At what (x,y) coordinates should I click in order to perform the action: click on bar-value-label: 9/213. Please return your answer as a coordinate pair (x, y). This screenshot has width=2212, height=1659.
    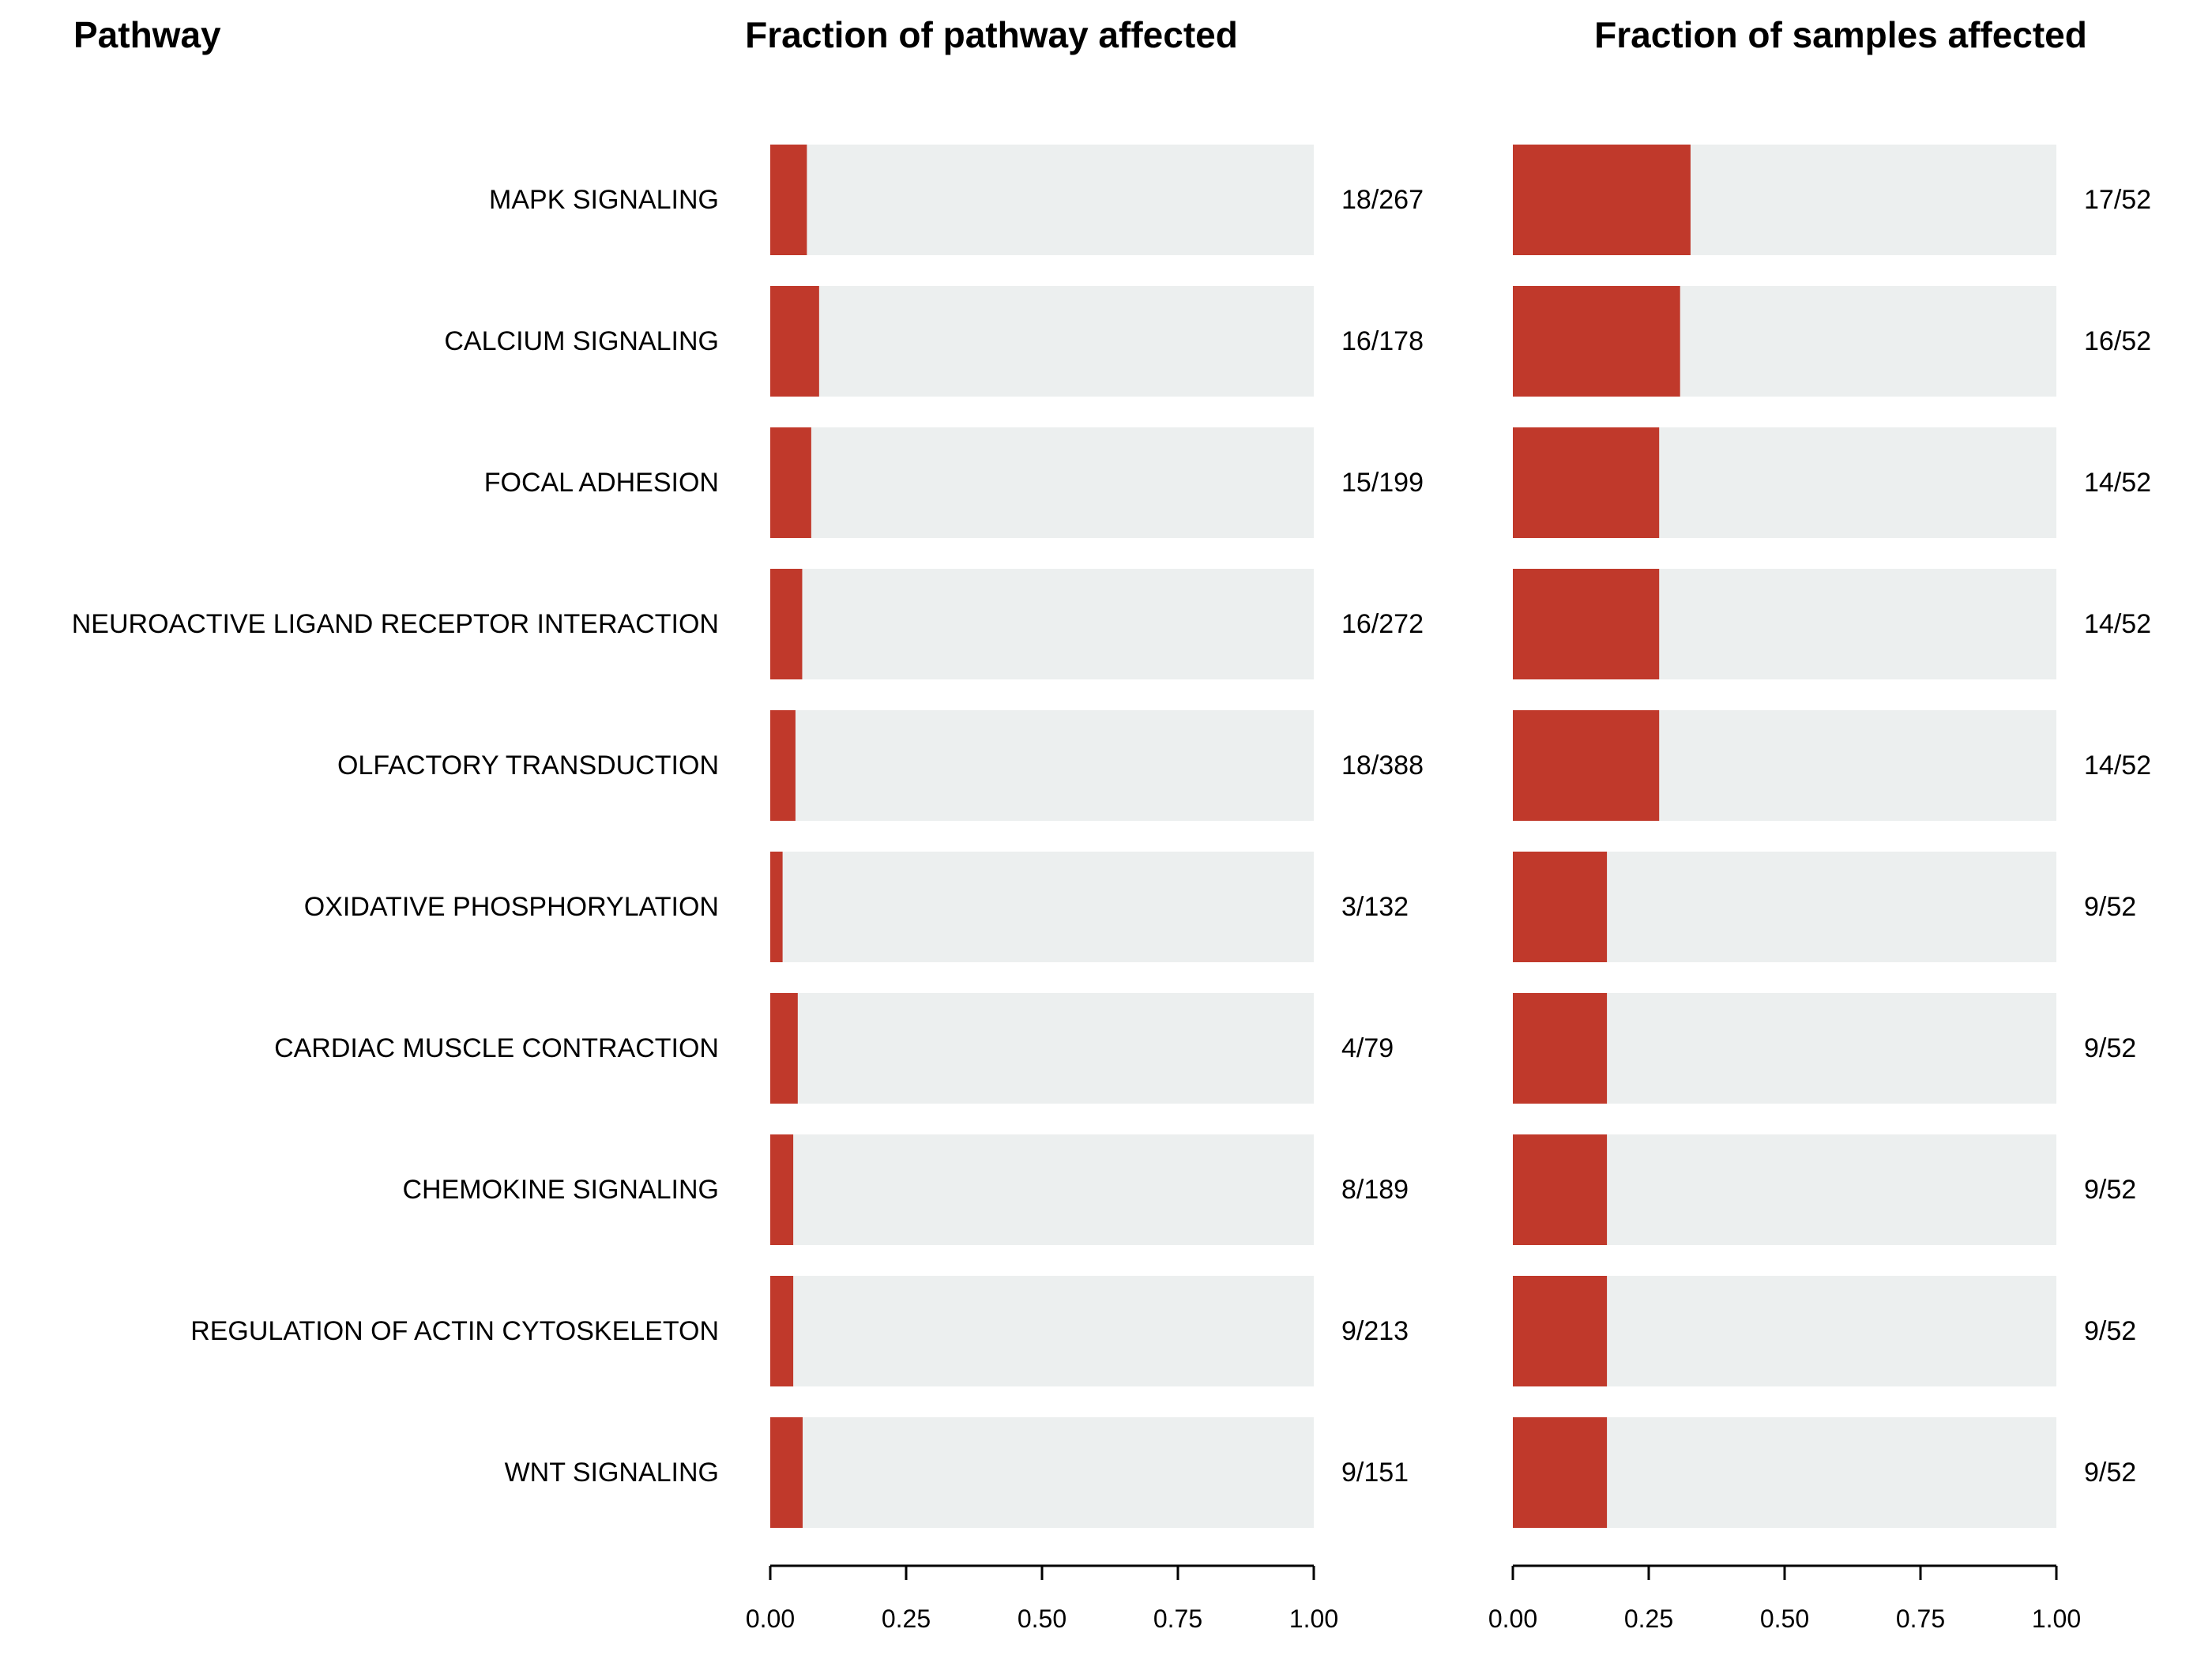
    Looking at the image, I should click on (1375, 1331).